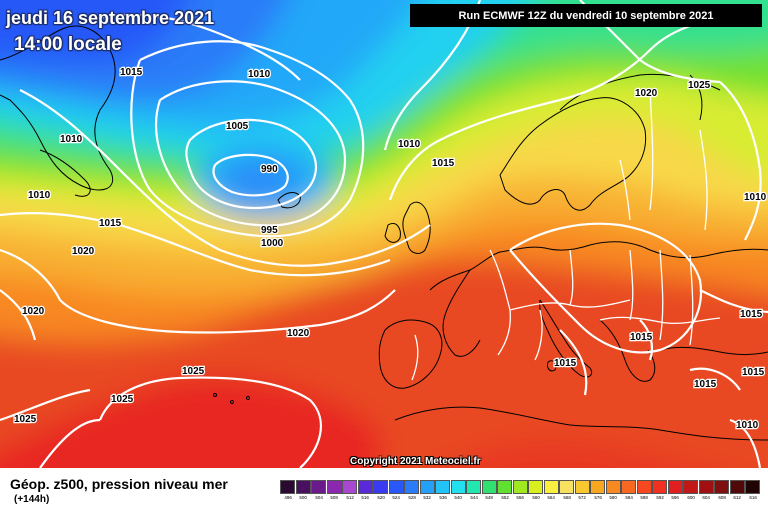 The image size is (768, 512). I want to click on legend-entry: 564, so click(551, 490).